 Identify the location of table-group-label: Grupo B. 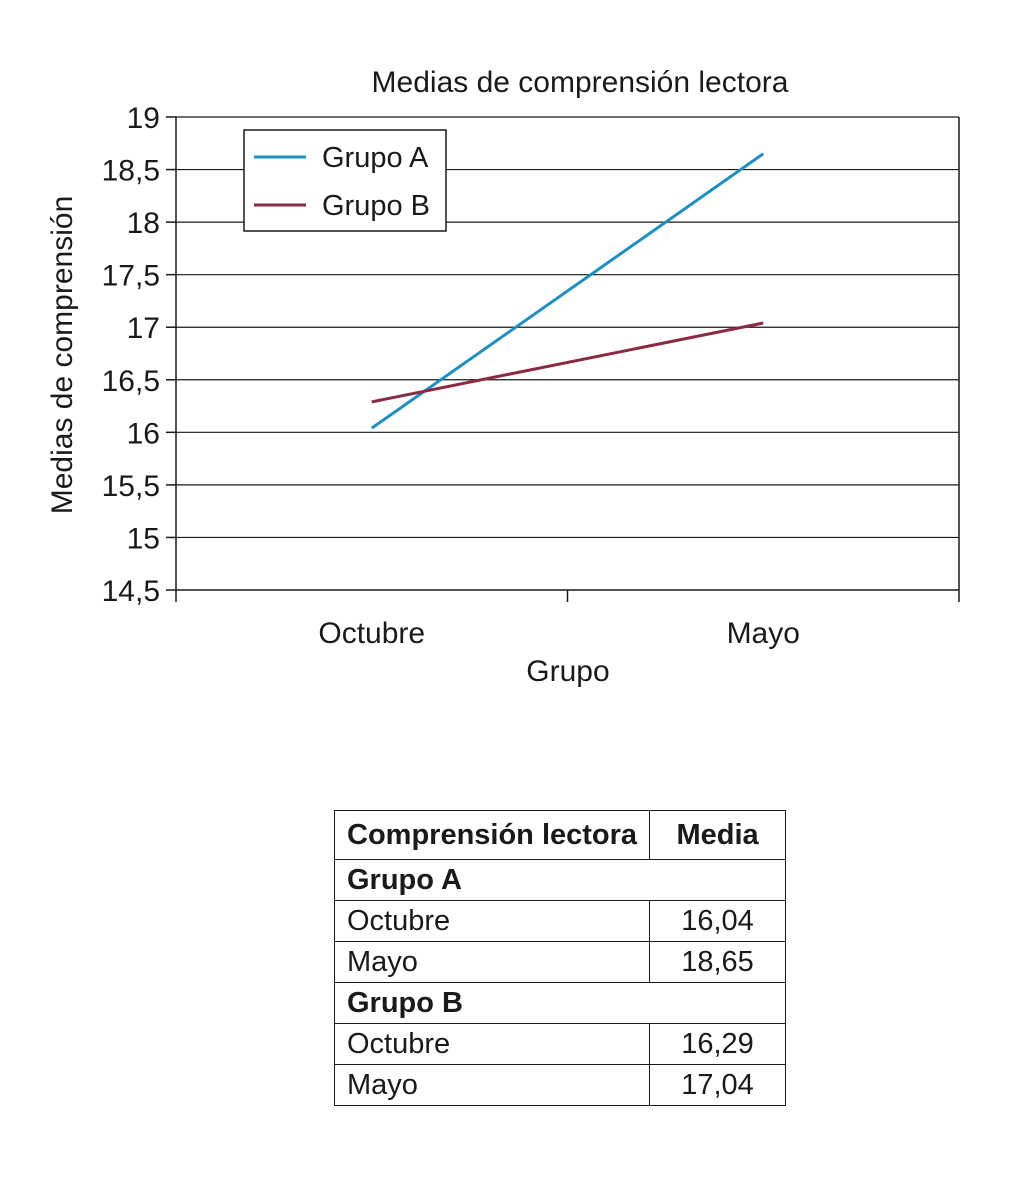
(560, 1003).